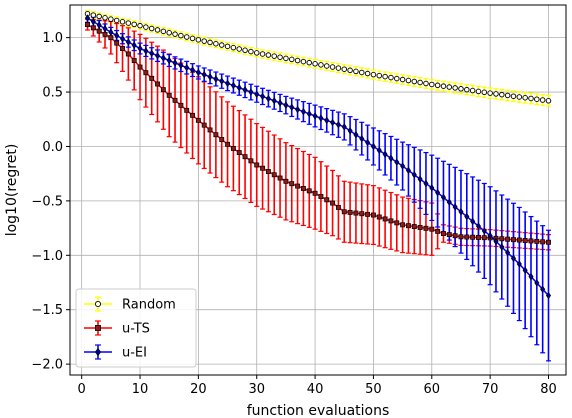  Describe the element at coordinates (256, 389) in the screenshot. I see `x-tick-label: 30` at that location.